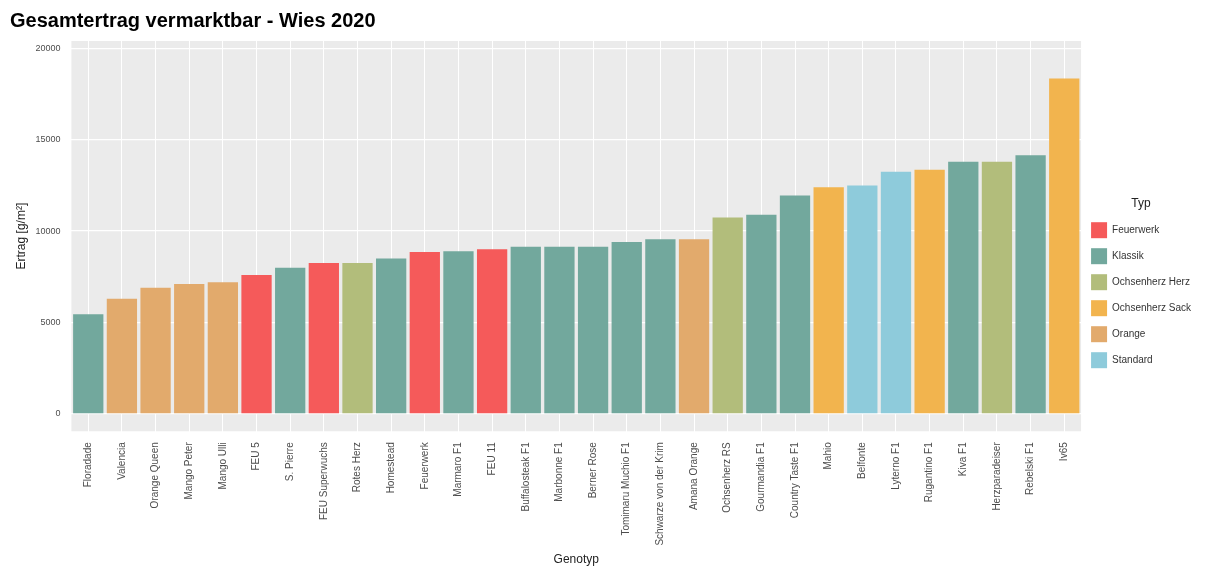 The width and height of the screenshot is (1211, 576). Describe the element at coordinates (48, 139) in the screenshot. I see `y-tick-label: 15000` at that location.